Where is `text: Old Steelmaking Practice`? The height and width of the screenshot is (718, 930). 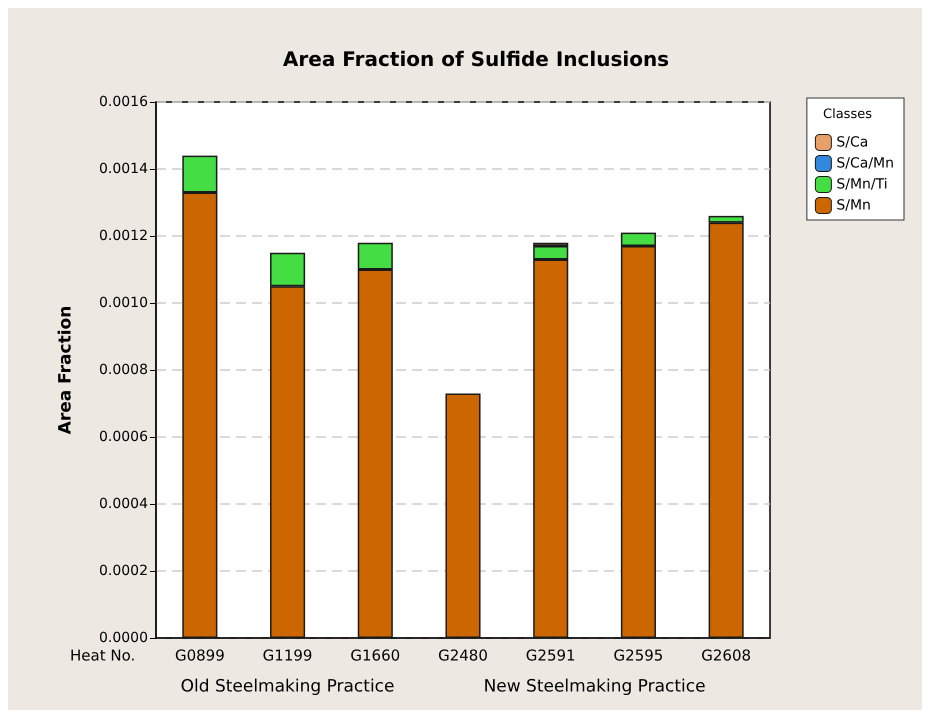 text: Old Steelmaking Practice is located at coordinates (287, 686).